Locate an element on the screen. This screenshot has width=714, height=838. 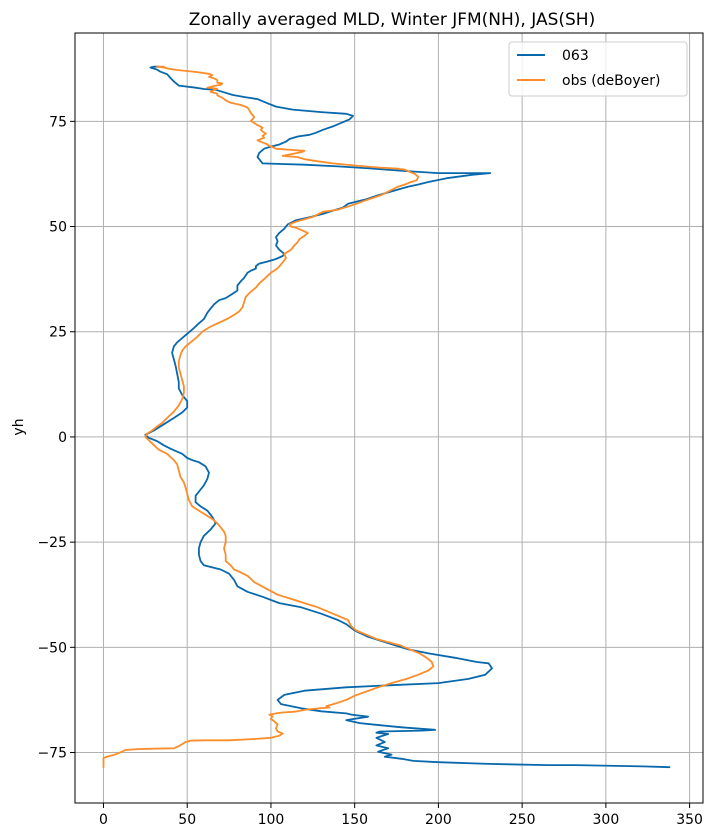
y-axis-label: yh is located at coordinates (19, 426).